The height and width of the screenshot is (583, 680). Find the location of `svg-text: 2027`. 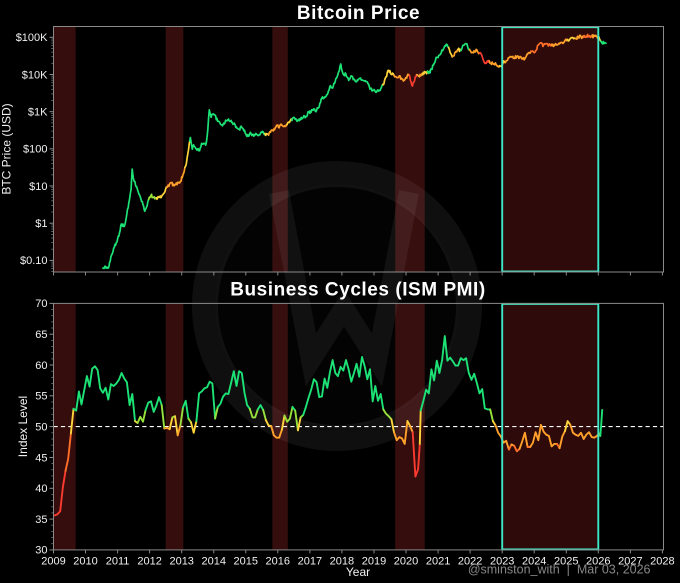

svg-text: 2027 is located at coordinates (630, 561).